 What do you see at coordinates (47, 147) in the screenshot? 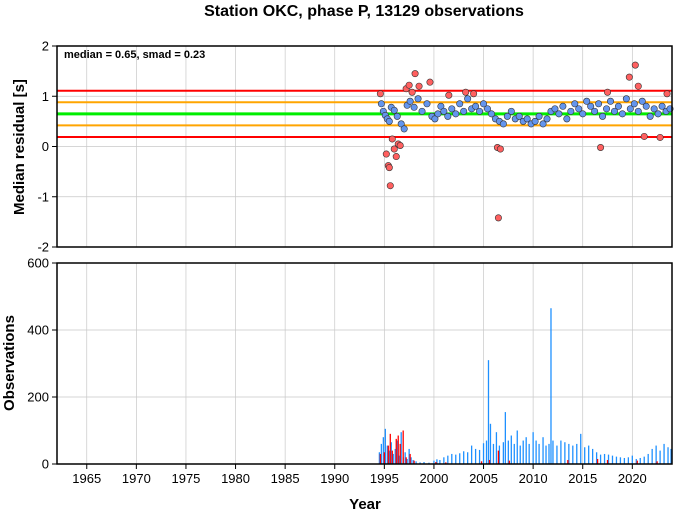
I see `residual-y-ticks: -2 -1 0 1 2` at bounding box center [47, 147].